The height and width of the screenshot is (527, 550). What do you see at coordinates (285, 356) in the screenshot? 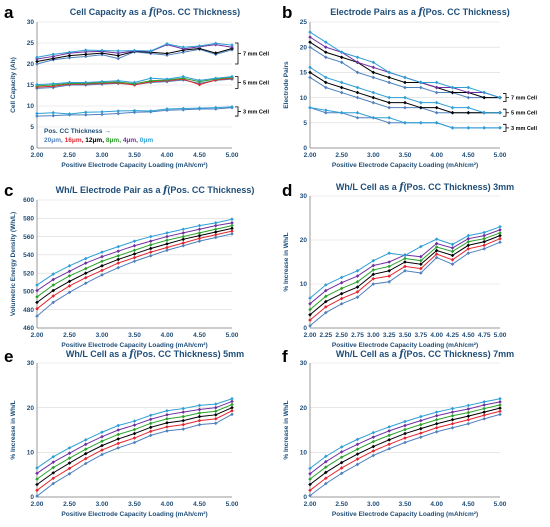
I see `panel-letter: f` at bounding box center [285, 356].